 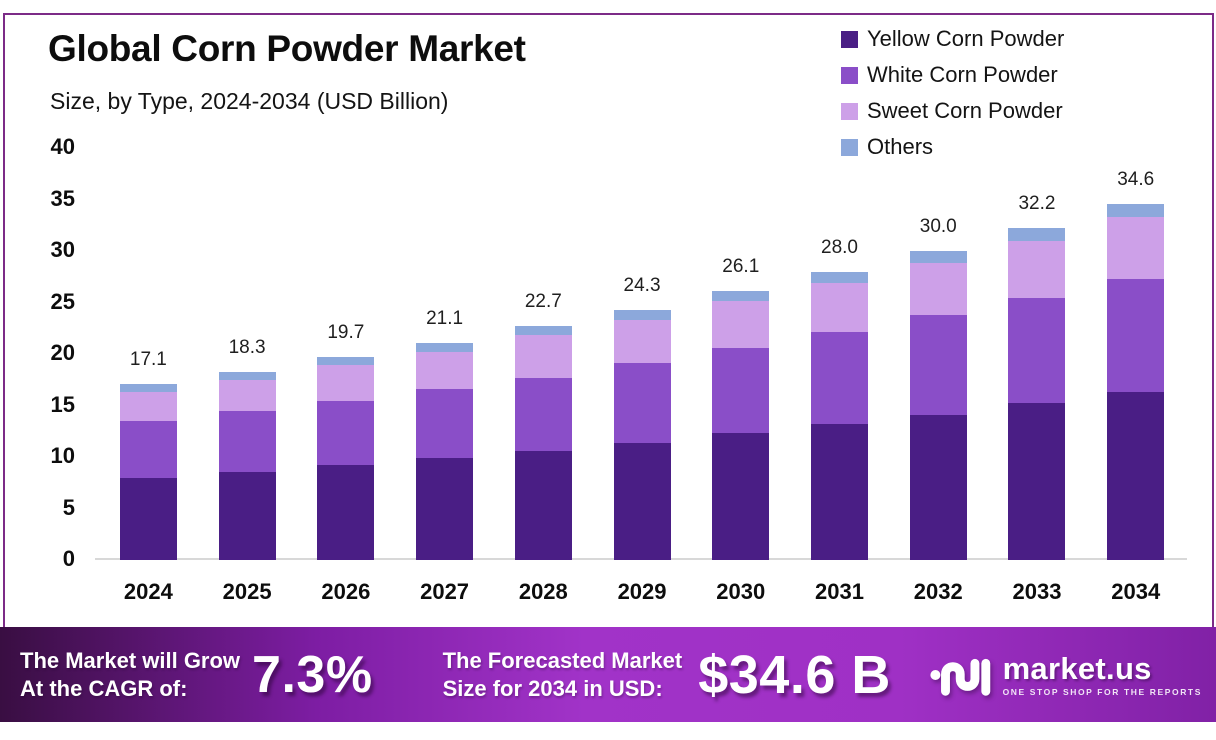 I want to click on logo-text-block: market.us ONE STOP SHOP FOR THE REPORTS, so click(x=1102, y=675).